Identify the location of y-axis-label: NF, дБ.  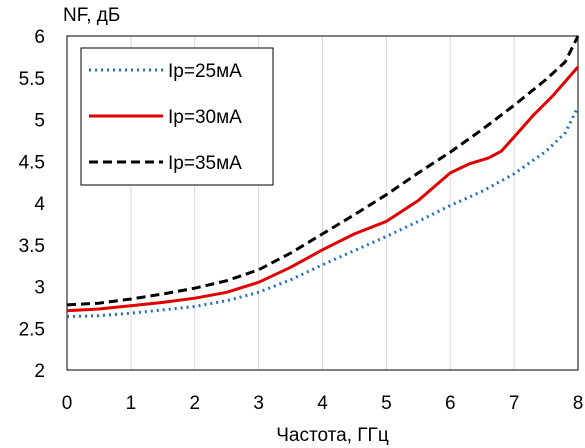
(91, 15).